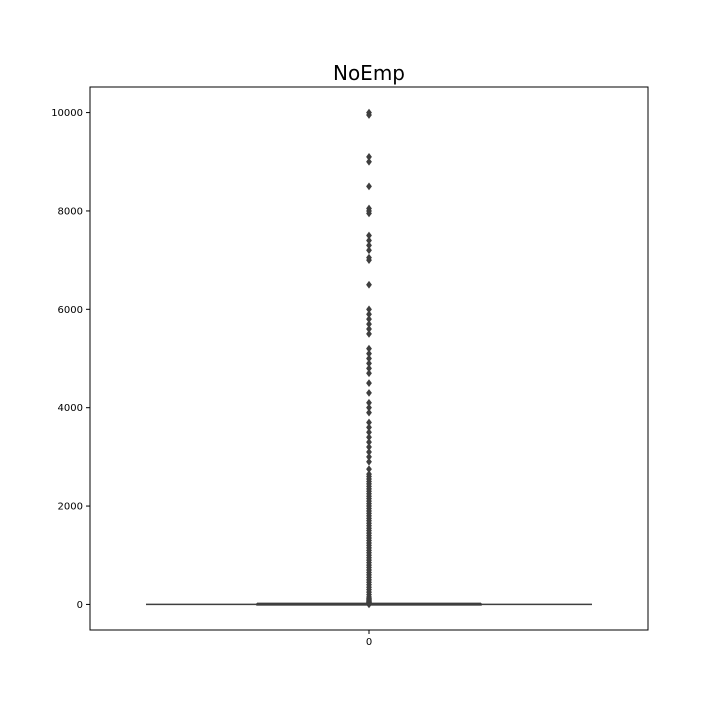  Describe the element at coordinates (70, 211) in the screenshot. I see `y-tick-label: 8000` at that location.